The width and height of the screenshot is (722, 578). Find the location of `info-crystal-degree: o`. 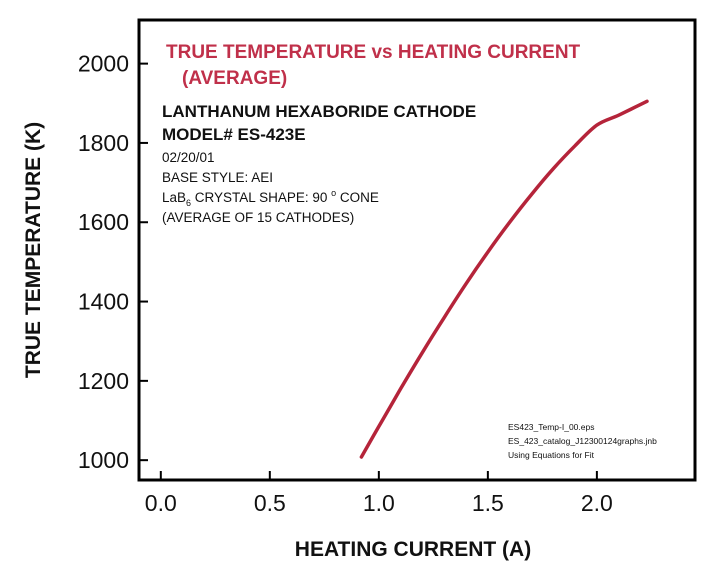

info-crystal-degree: o is located at coordinates (333, 193).